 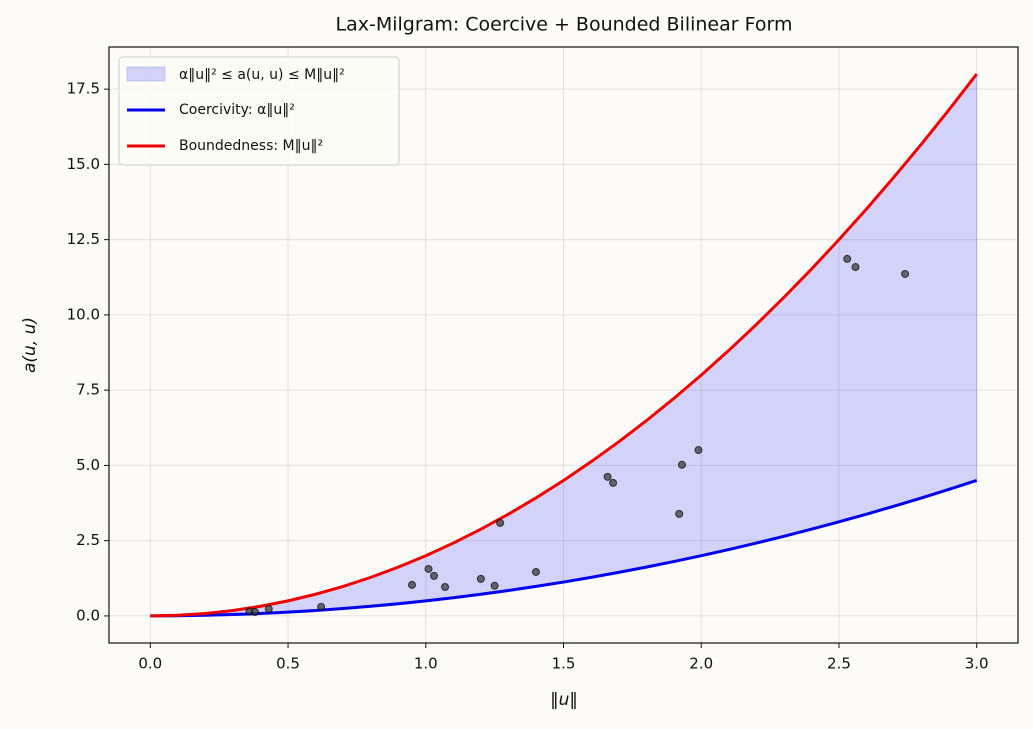 I want to click on legend-box, so click(x=259, y=111).